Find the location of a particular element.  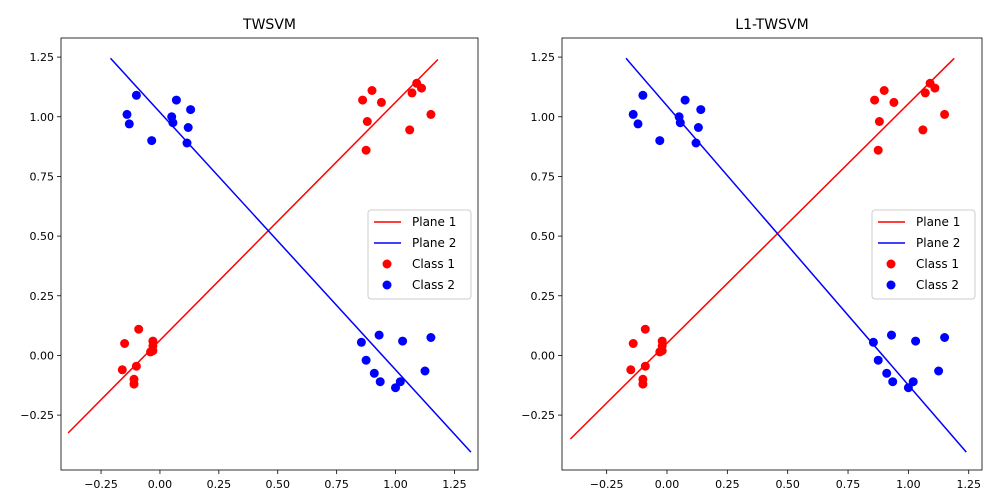

x-tick-label: 1.00 is located at coordinates (908, 484).